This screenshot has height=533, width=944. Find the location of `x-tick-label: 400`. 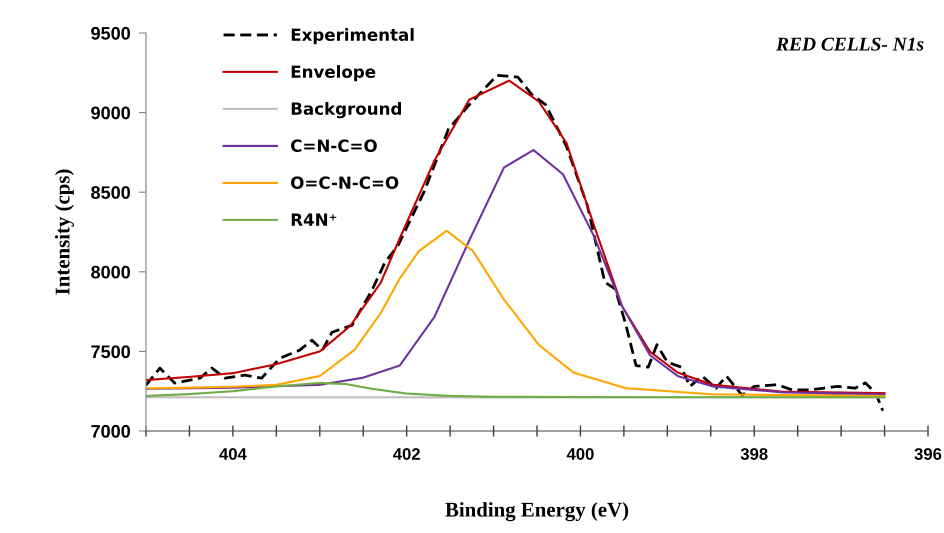

x-tick-label: 400 is located at coordinates (580, 454).